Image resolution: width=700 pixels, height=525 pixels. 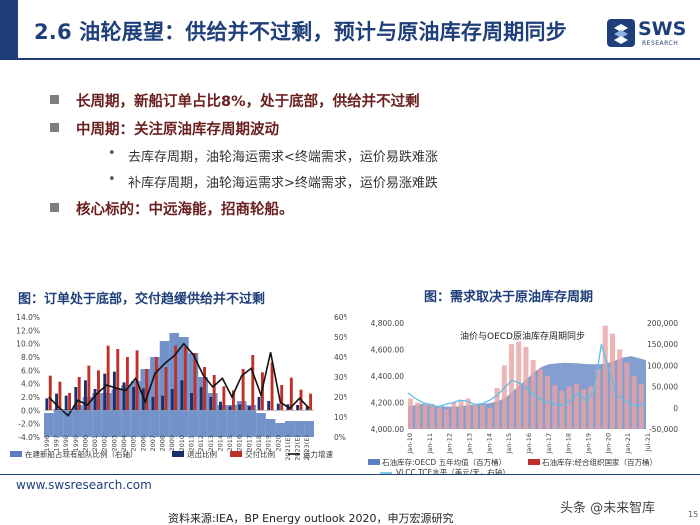 I want to click on left-axis-tick-label: 4,400.00, so click(x=388, y=376).